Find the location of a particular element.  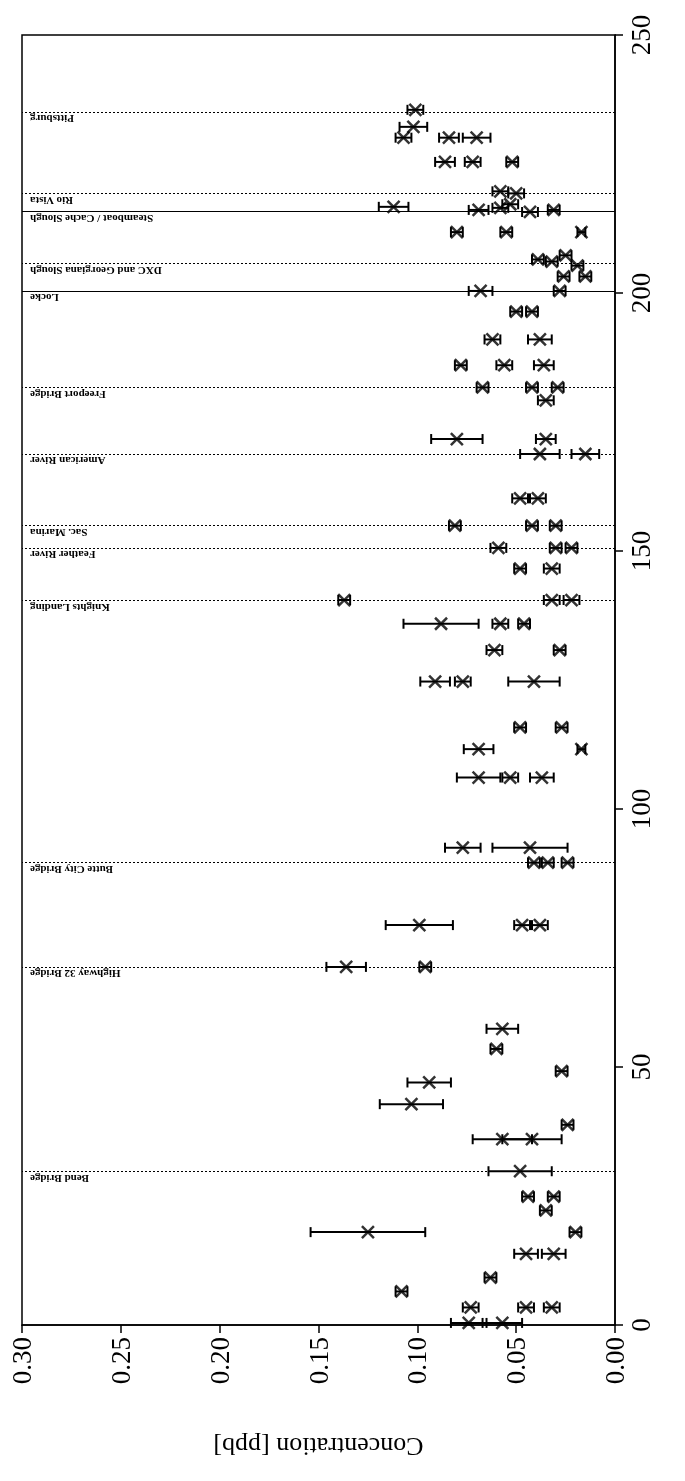

x-tick-label: 0.05 is located at coordinates (516, 1361).